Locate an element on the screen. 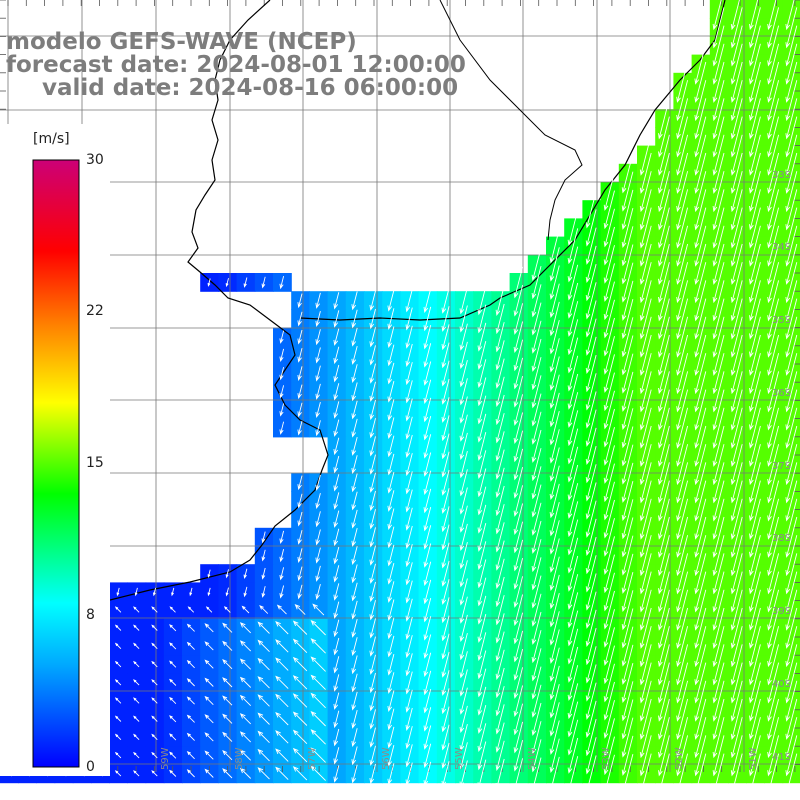 The height and width of the screenshot is (800, 800). longitude-label: 55W is located at coordinates (459, 758).